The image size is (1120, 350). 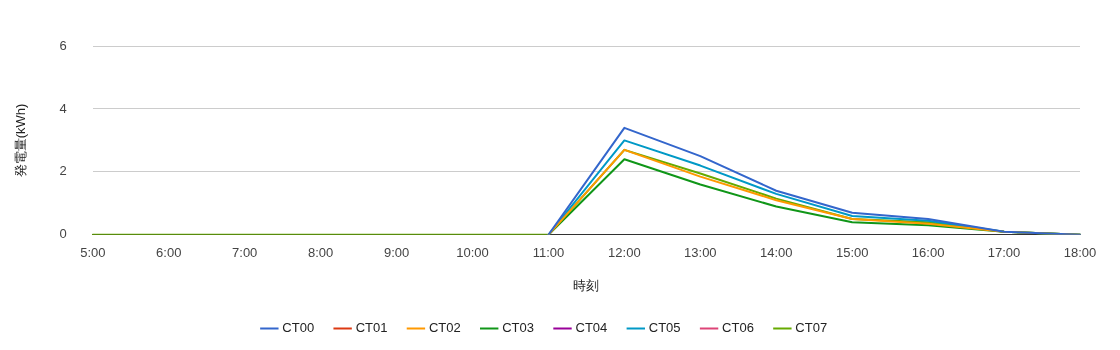 I want to click on legend-label: CT03, so click(x=518, y=328).